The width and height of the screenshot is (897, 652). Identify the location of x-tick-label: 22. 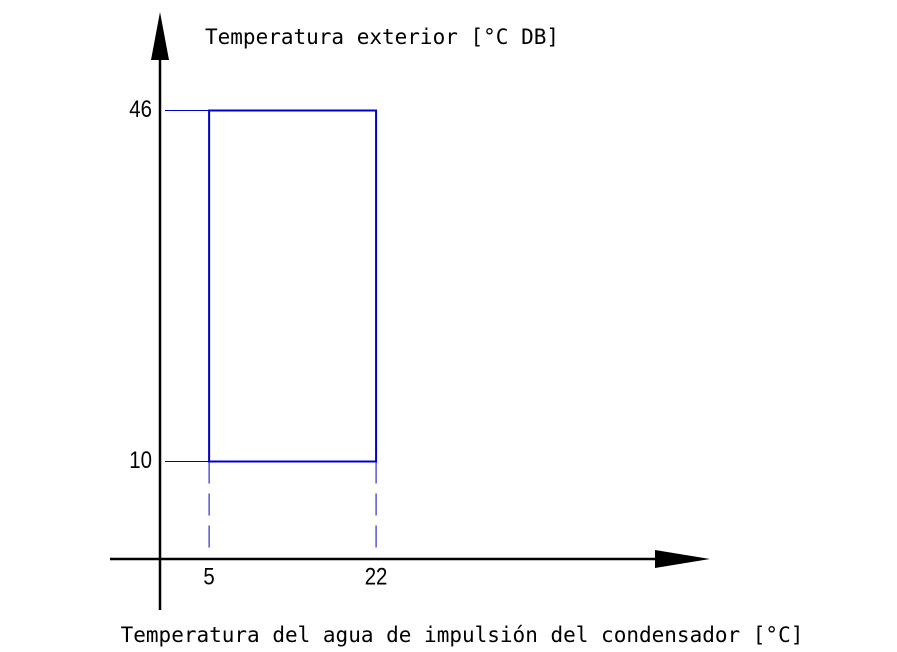
(376, 576).